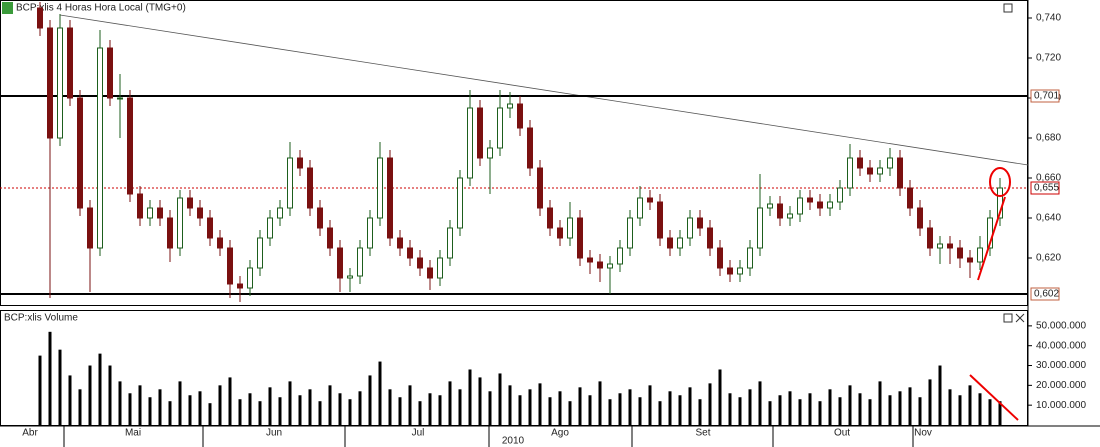 The height and width of the screenshot is (447, 1100). Describe the element at coordinates (1048, 218) in the screenshot. I see `y-tick-label: 0,640` at that location.